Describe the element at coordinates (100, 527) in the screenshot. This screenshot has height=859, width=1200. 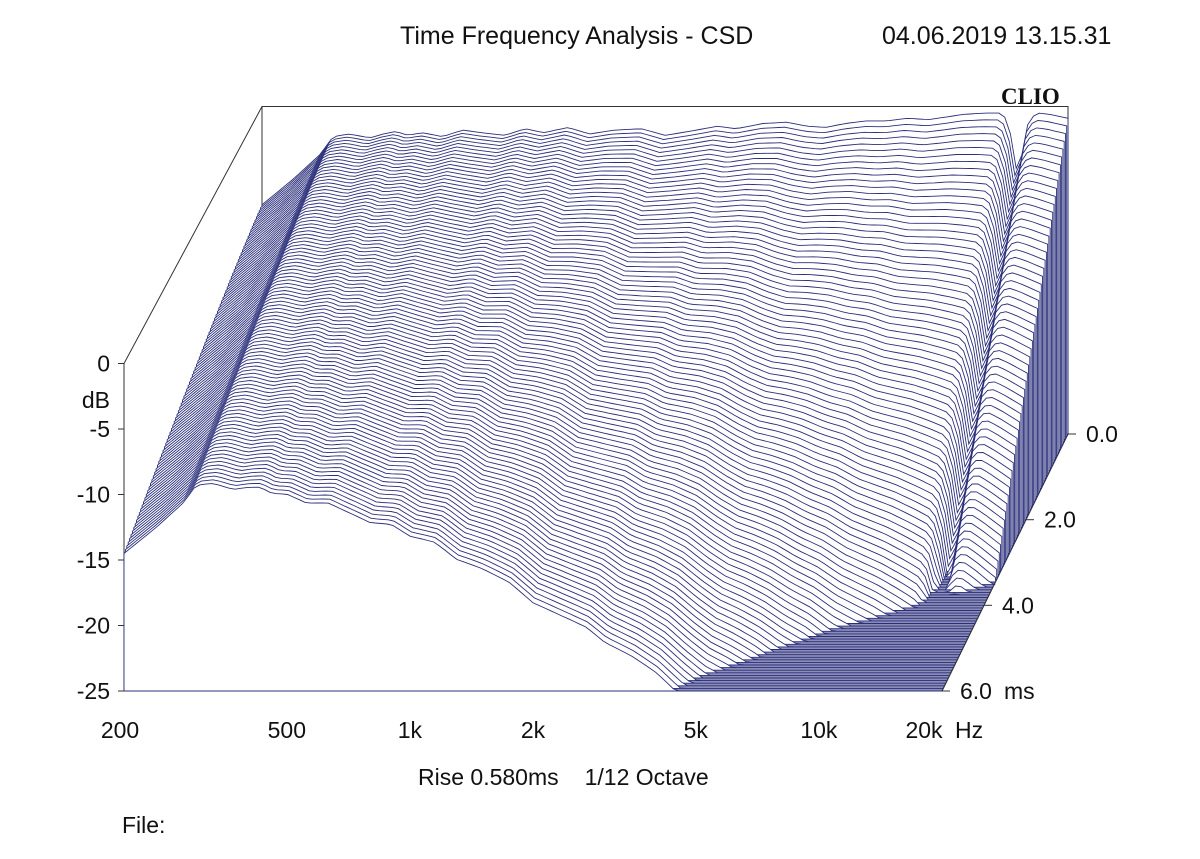
I see `y-axis-ticks: 0 -5 -10 -15 -20 -25 dB` at that location.